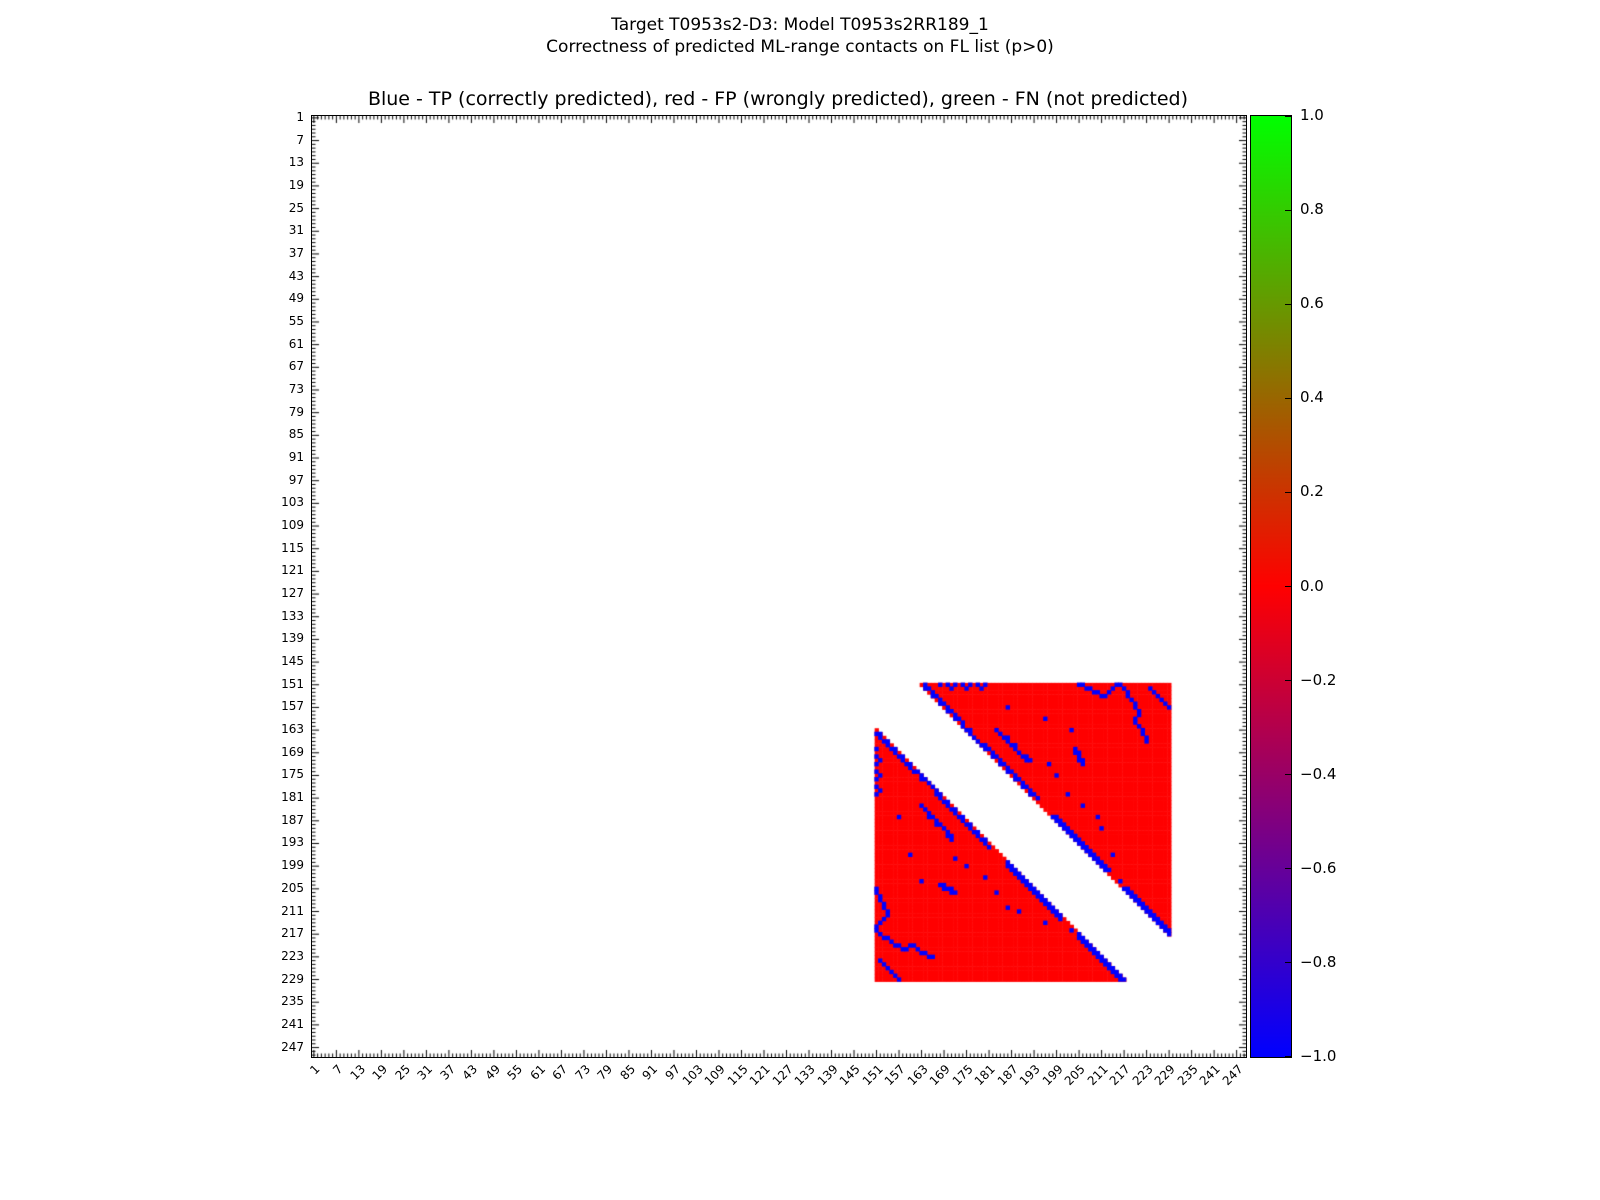 This screenshot has width=1600, height=1200. I want to click on y-tick-label: 61, so click(296, 343).